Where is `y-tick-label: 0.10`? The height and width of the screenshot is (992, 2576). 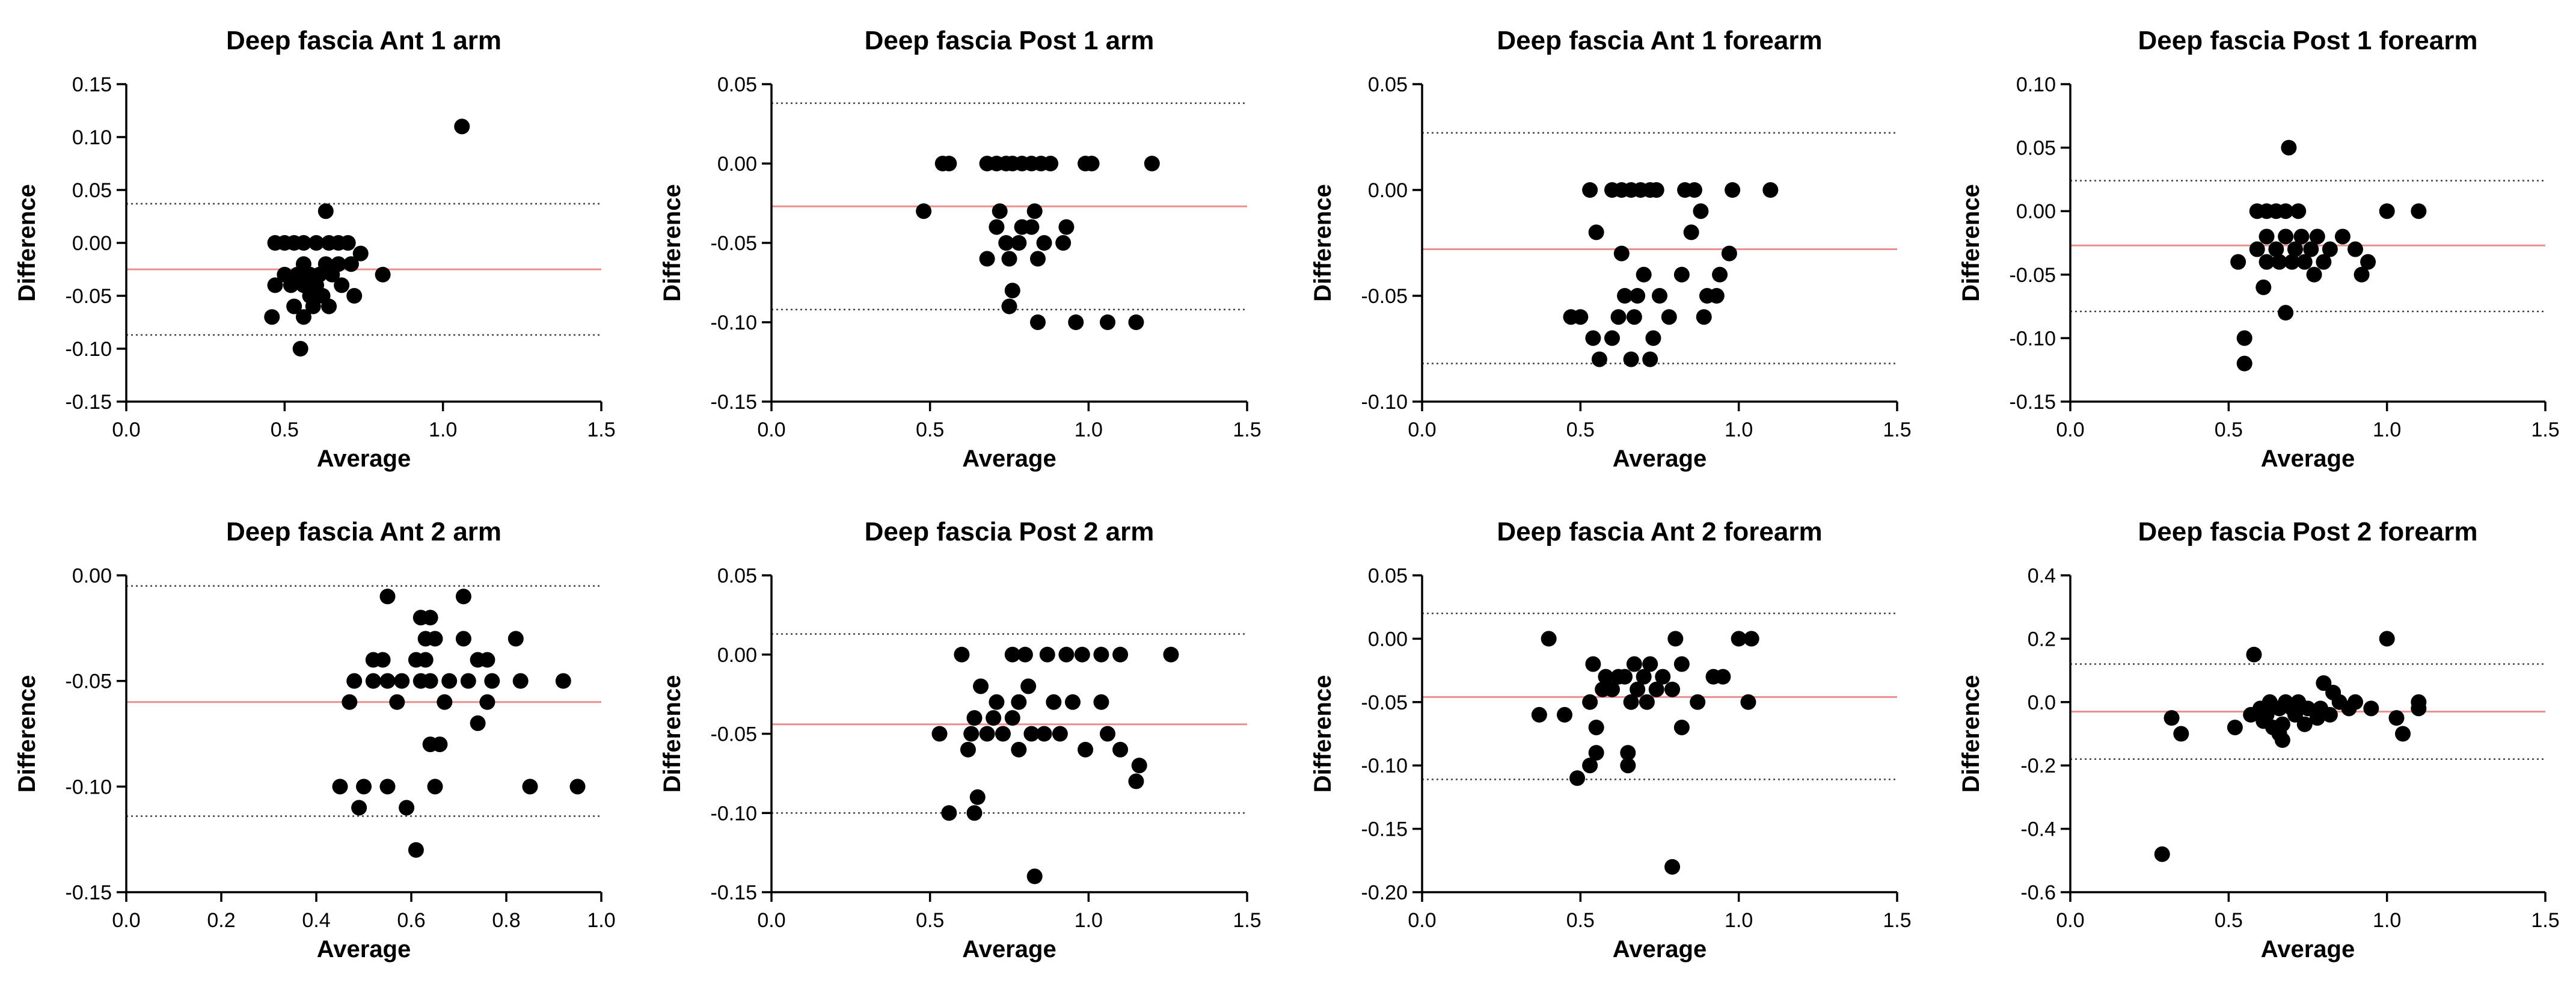
y-tick-label: 0.10 is located at coordinates (92, 137).